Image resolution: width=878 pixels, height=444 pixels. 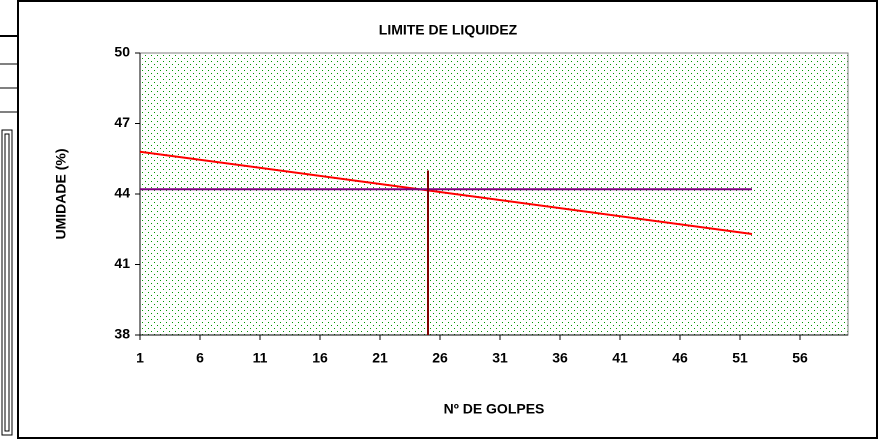 What do you see at coordinates (740, 358) in the screenshot?
I see `x-tick-label: 51` at bounding box center [740, 358].